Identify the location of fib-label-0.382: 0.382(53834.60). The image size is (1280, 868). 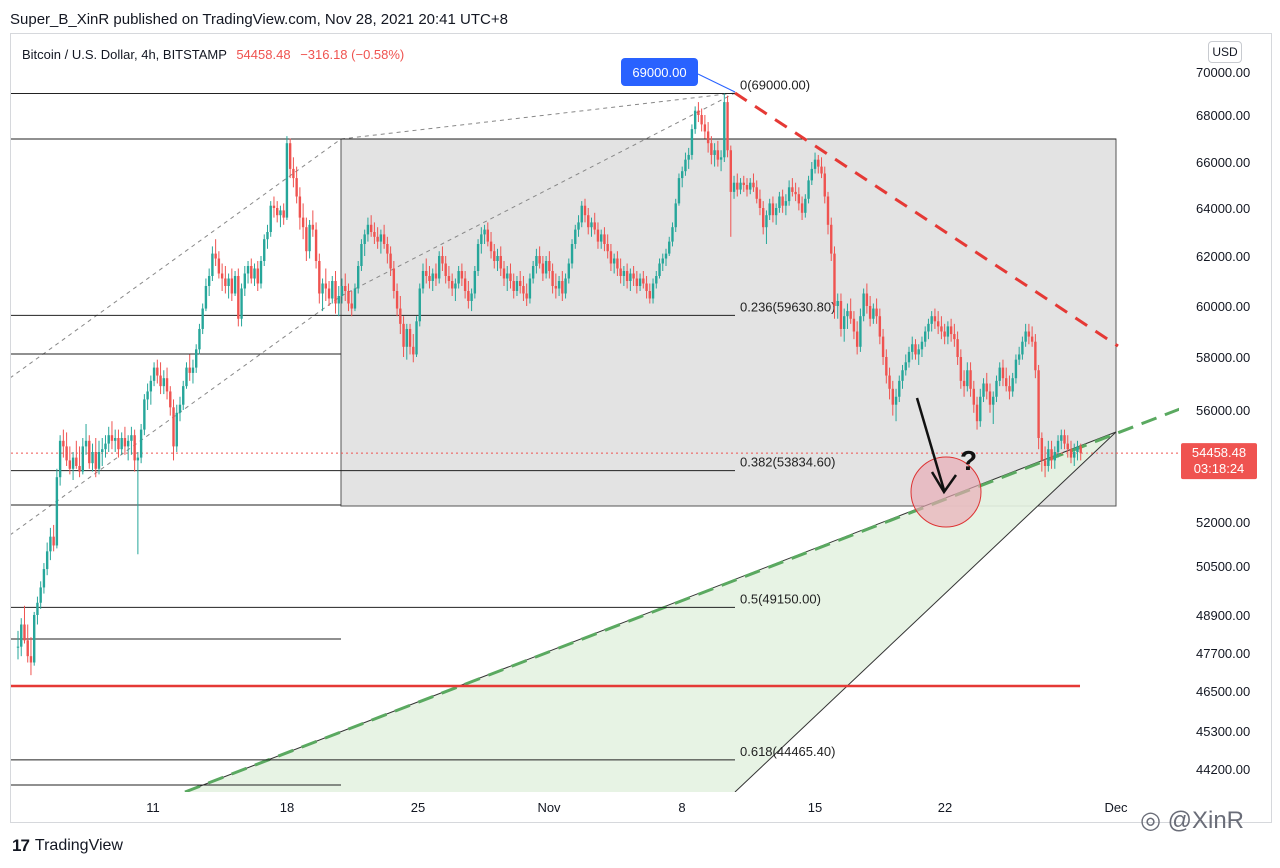
(787, 462).